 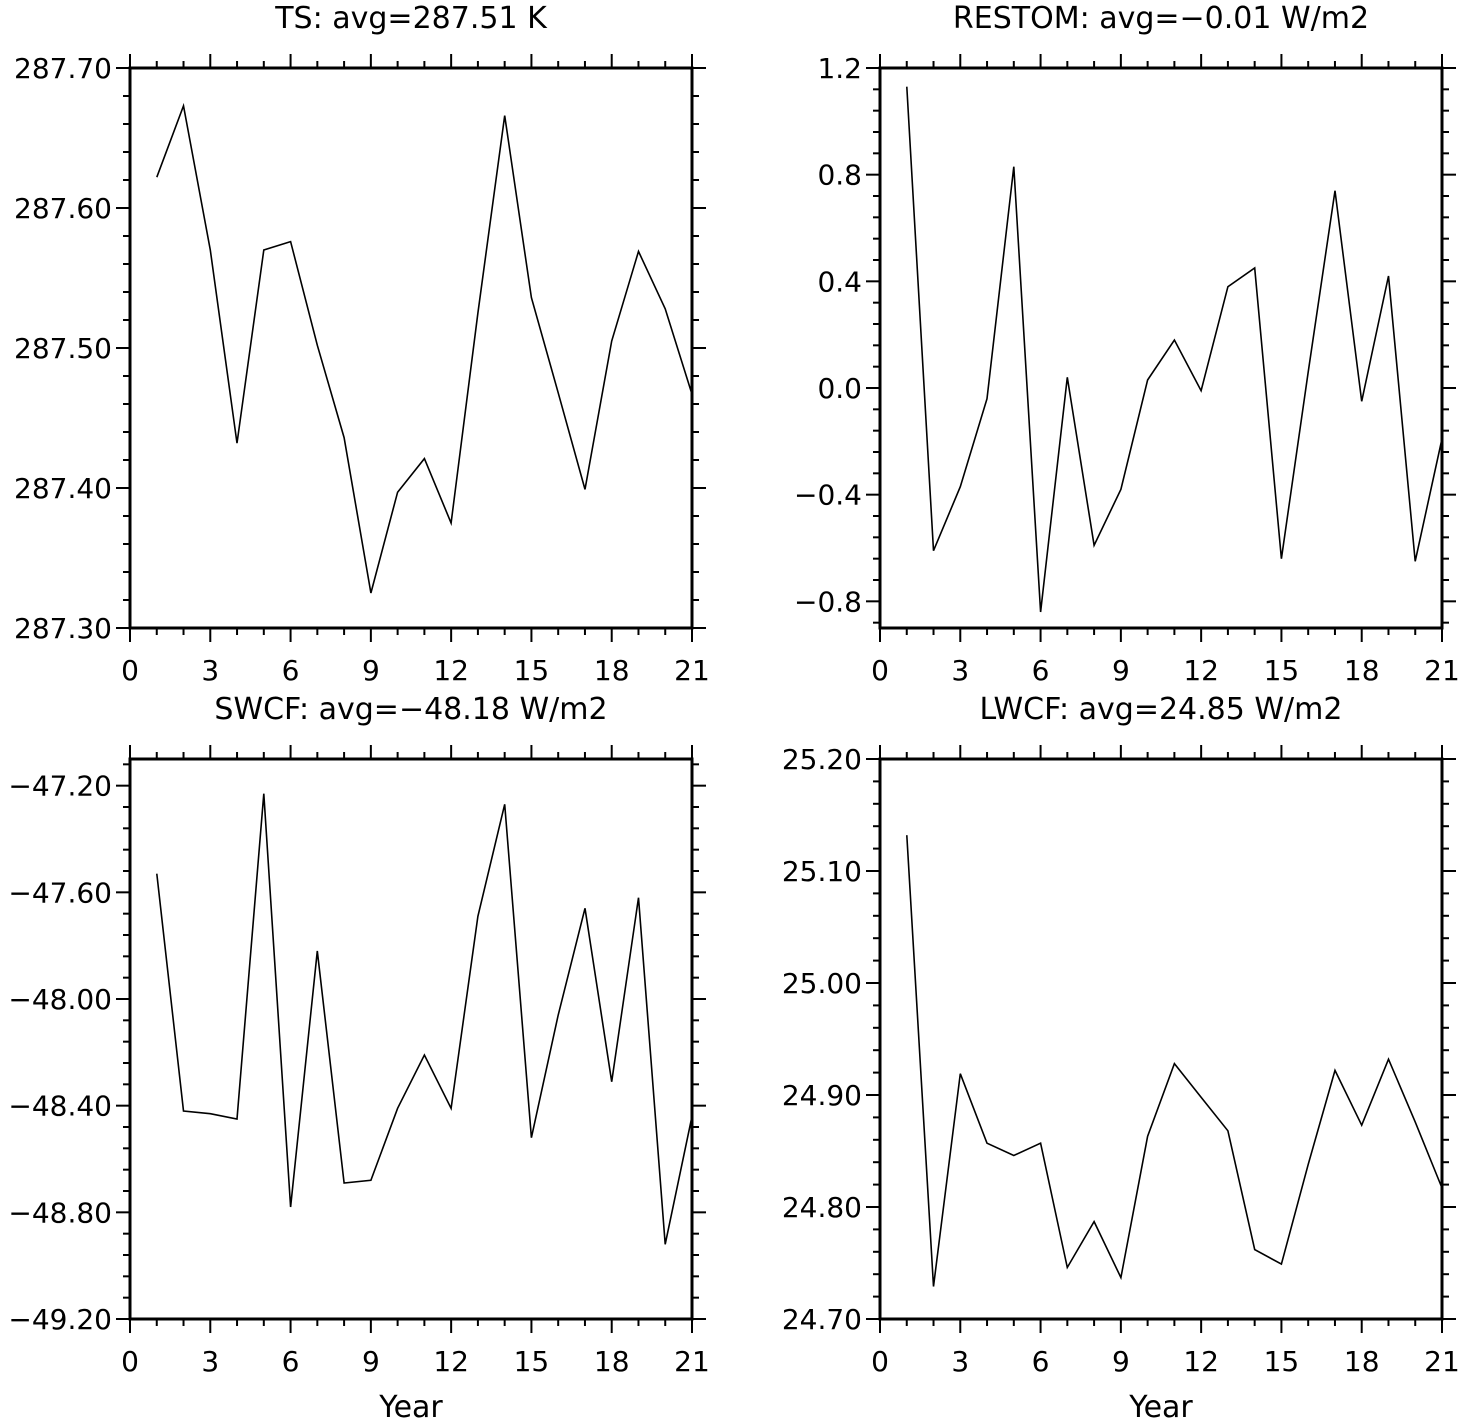 What do you see at coordinates (1362, 1361) in the screenshot?
I see `lwcf-x-tick-label: 18` at bounding box center [1362, 1361].